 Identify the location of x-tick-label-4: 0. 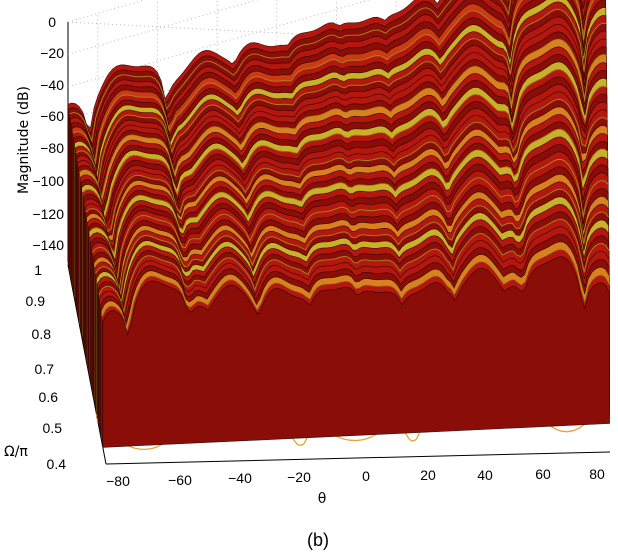
(366, 476).